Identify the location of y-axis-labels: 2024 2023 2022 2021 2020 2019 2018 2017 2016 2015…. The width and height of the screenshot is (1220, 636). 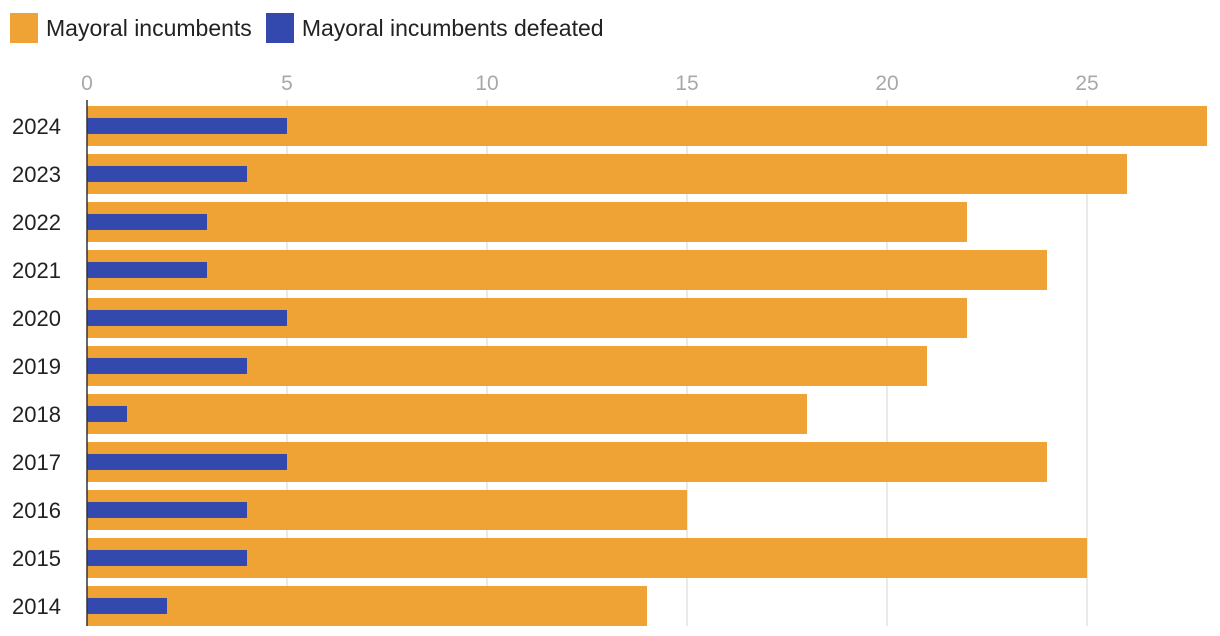
(36, 366).